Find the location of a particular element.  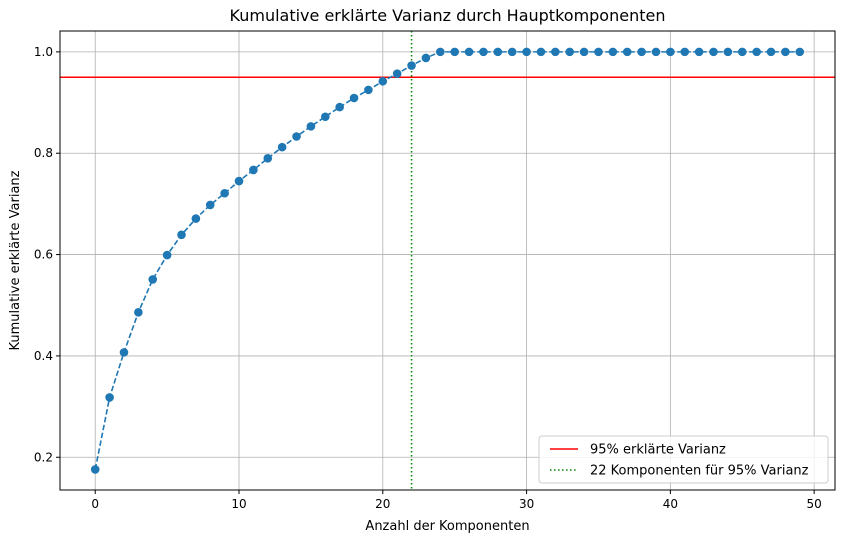

legend-label-vertical-line: 22 Komponenten für 95% Varianz is located at coordinates (699, 471).